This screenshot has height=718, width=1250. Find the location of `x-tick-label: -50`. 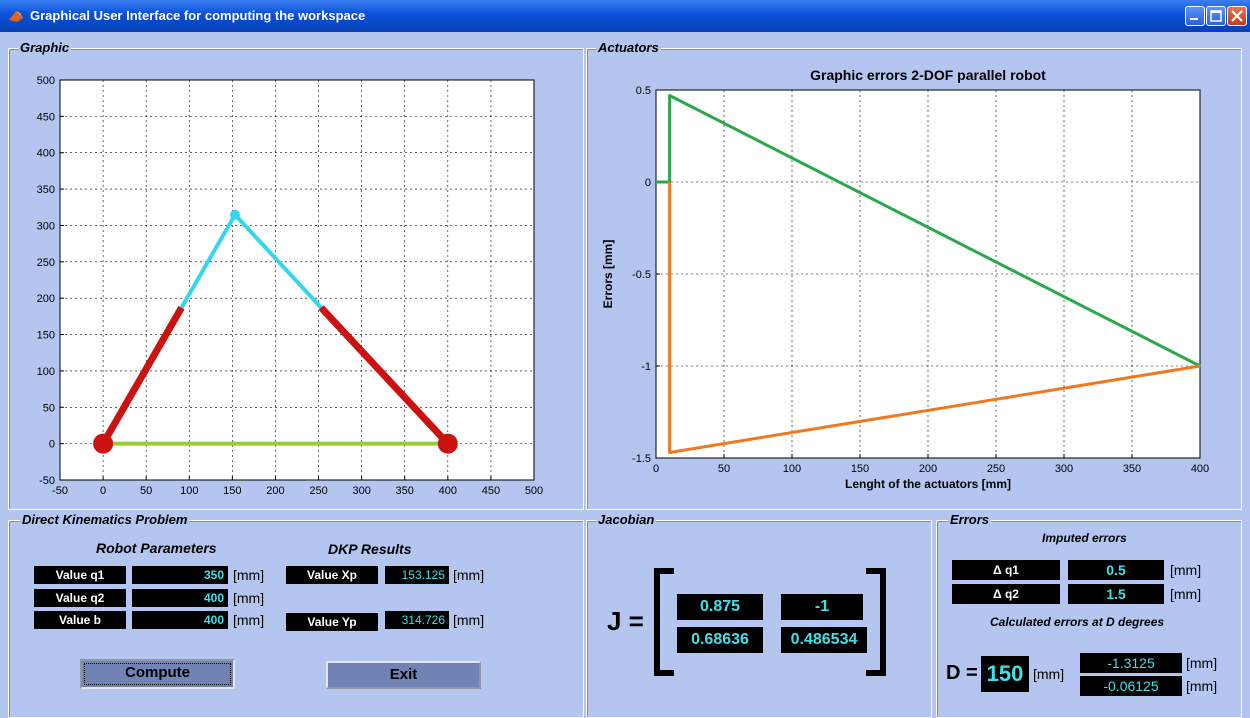

x-tick-label: -50 is located at coordinates (60, 491).